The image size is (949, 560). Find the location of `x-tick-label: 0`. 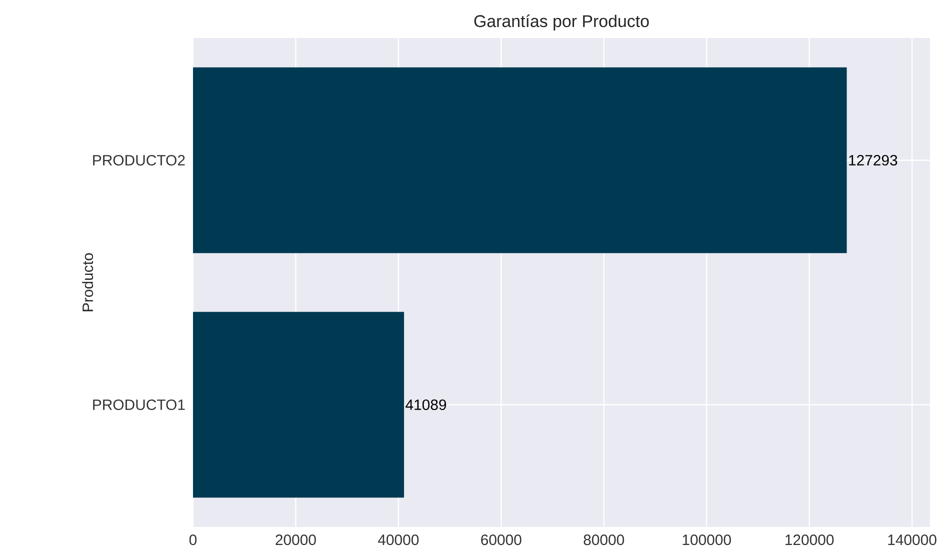

x-tick-label: 0 is located at coordinates (193, 540).